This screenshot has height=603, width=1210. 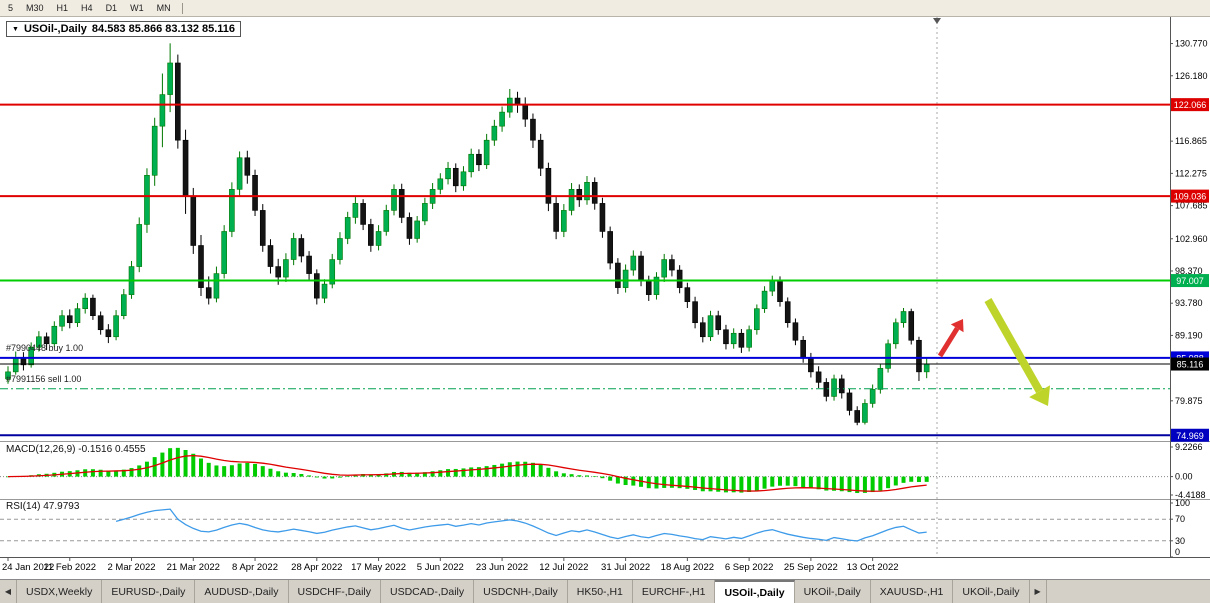 What do you see at coordinates (1190, 281) in the screenshot?
I see `svg-text: 97.007` at bounding box center [1190, 281].